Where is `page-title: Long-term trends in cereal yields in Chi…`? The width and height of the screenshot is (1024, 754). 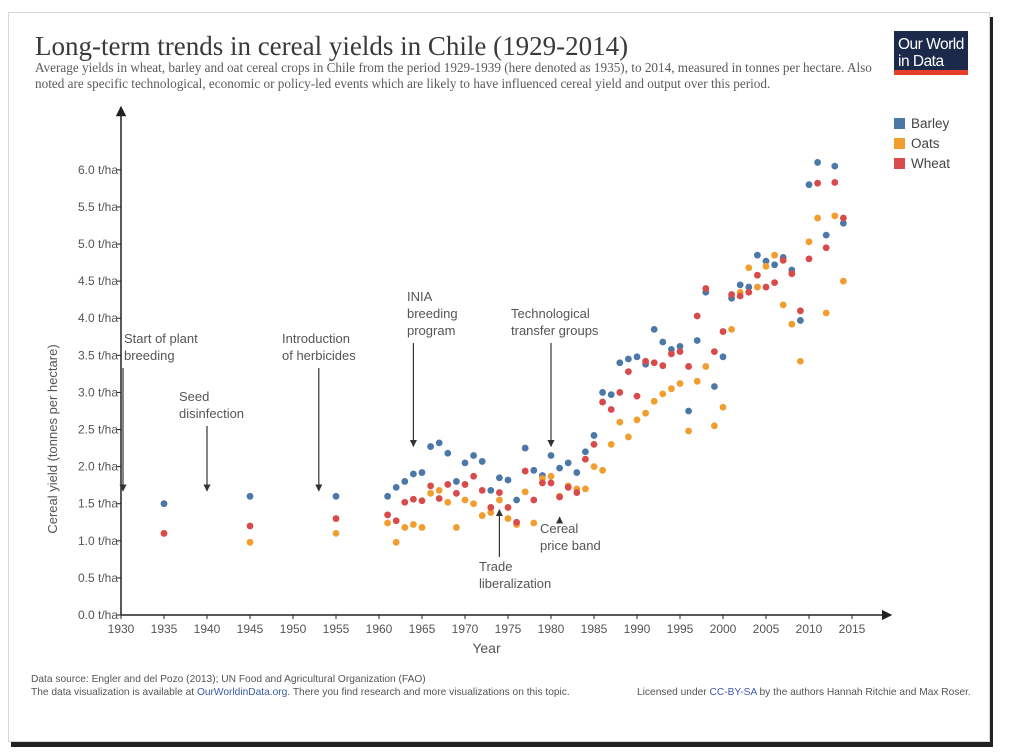 page-title: Long-term trends in cereal yields in Chi… is located at coordinates (332, 46).